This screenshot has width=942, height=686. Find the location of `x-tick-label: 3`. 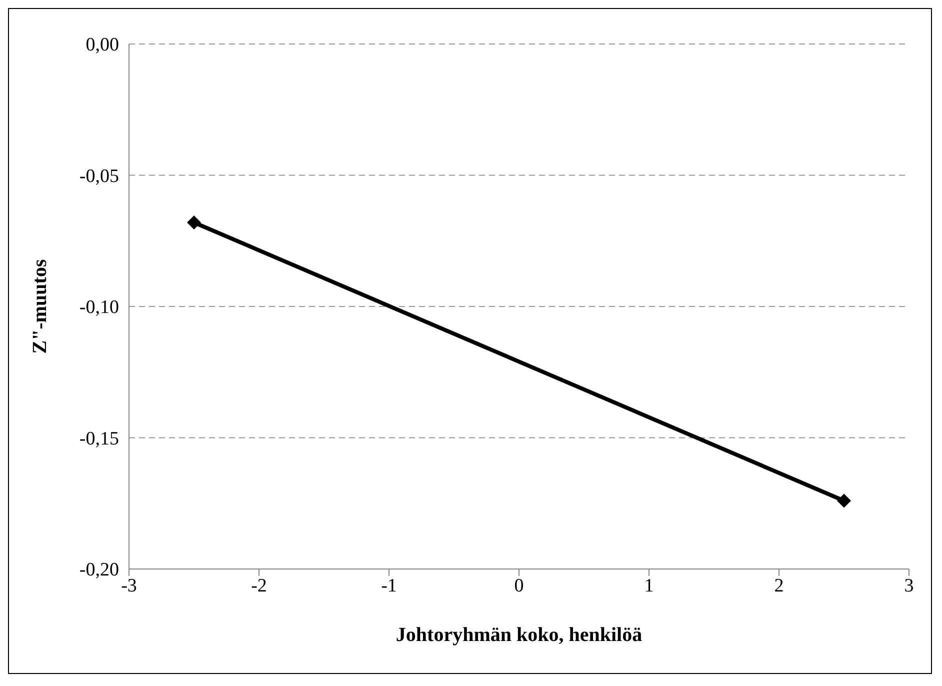

x-tick-label: 3 is located at coordinates (909, 585).